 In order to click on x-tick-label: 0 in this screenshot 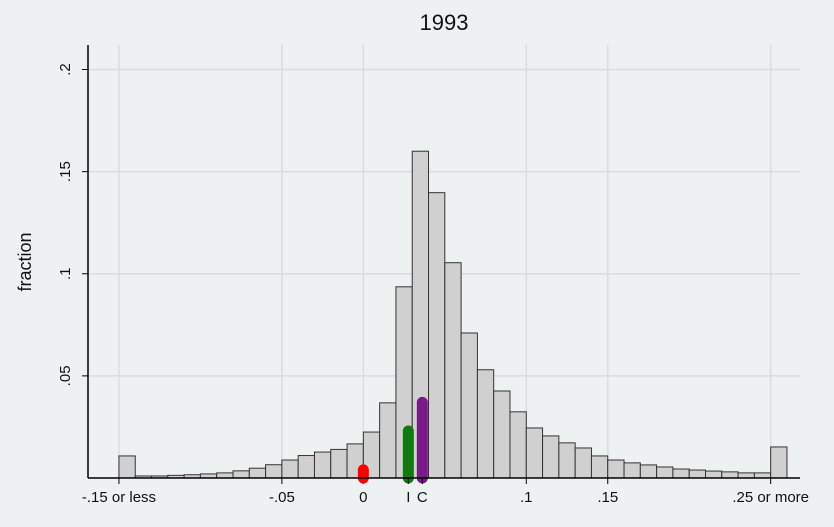, I will do `click(363, 497)`.